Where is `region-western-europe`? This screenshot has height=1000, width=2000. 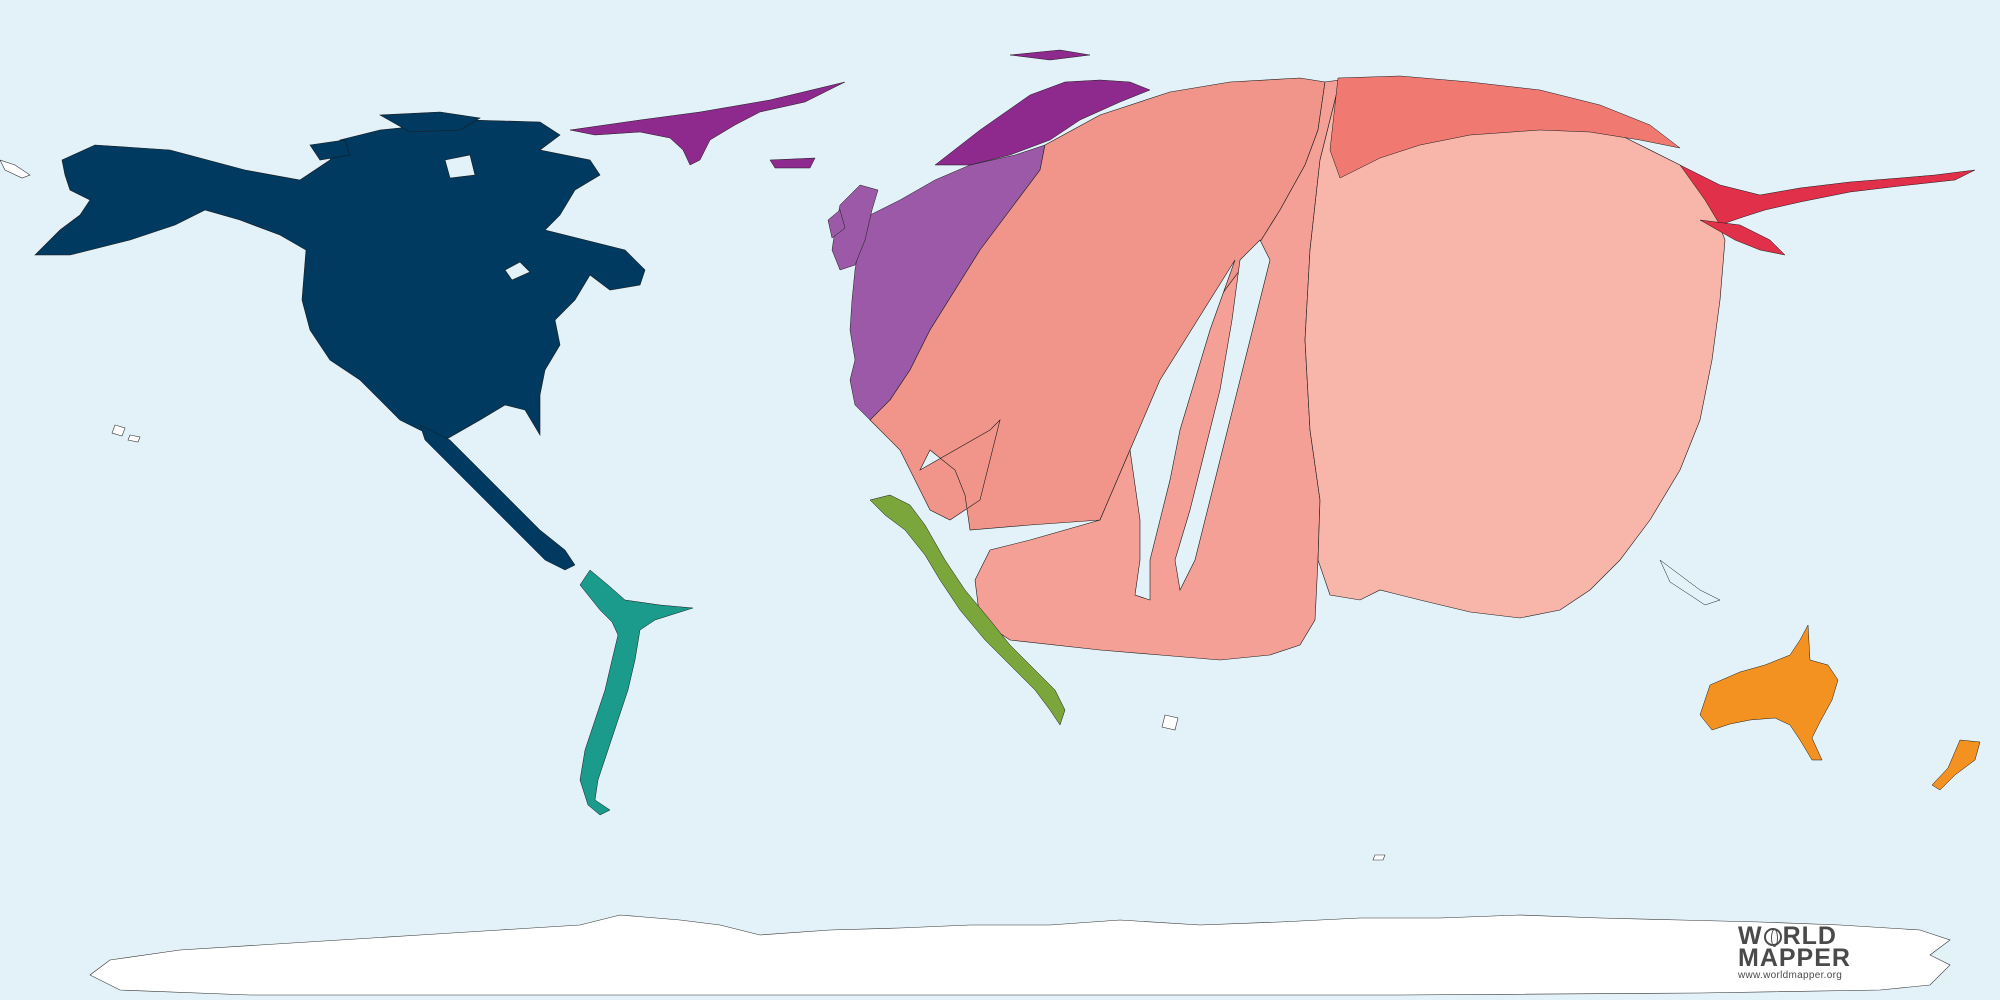
region-western-europe is located at coordinates (936, 282).